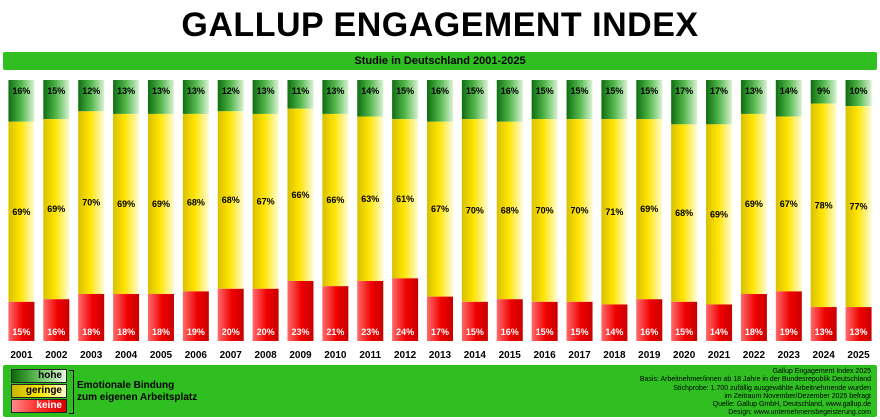  What do you see at coordinates (509, 320) in the screenshot?
I see `bar-keine-2015` at bounding box center [509, 320].